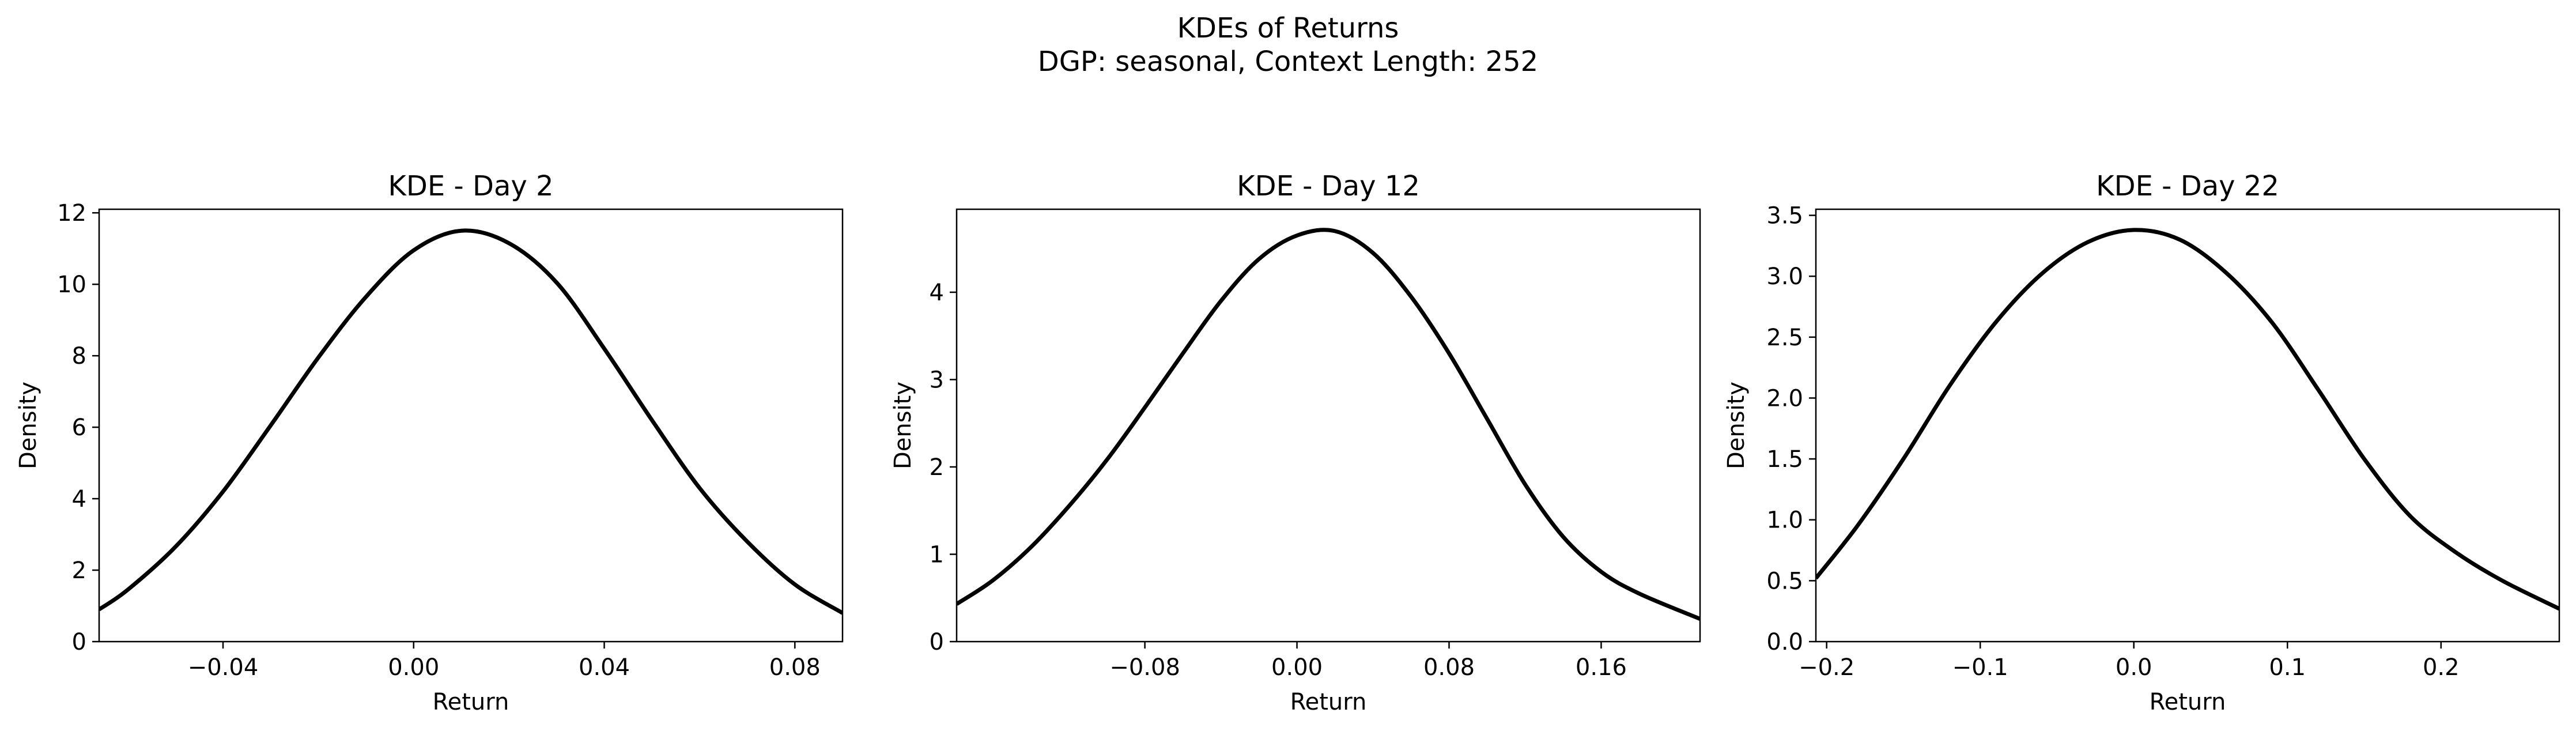 This screenshot has height=735, width=2576. What do you see at coordinates (223, 667) in the screenshot?
I see `x-tick-label-1: −0.04` at bounding box center [223, 667].